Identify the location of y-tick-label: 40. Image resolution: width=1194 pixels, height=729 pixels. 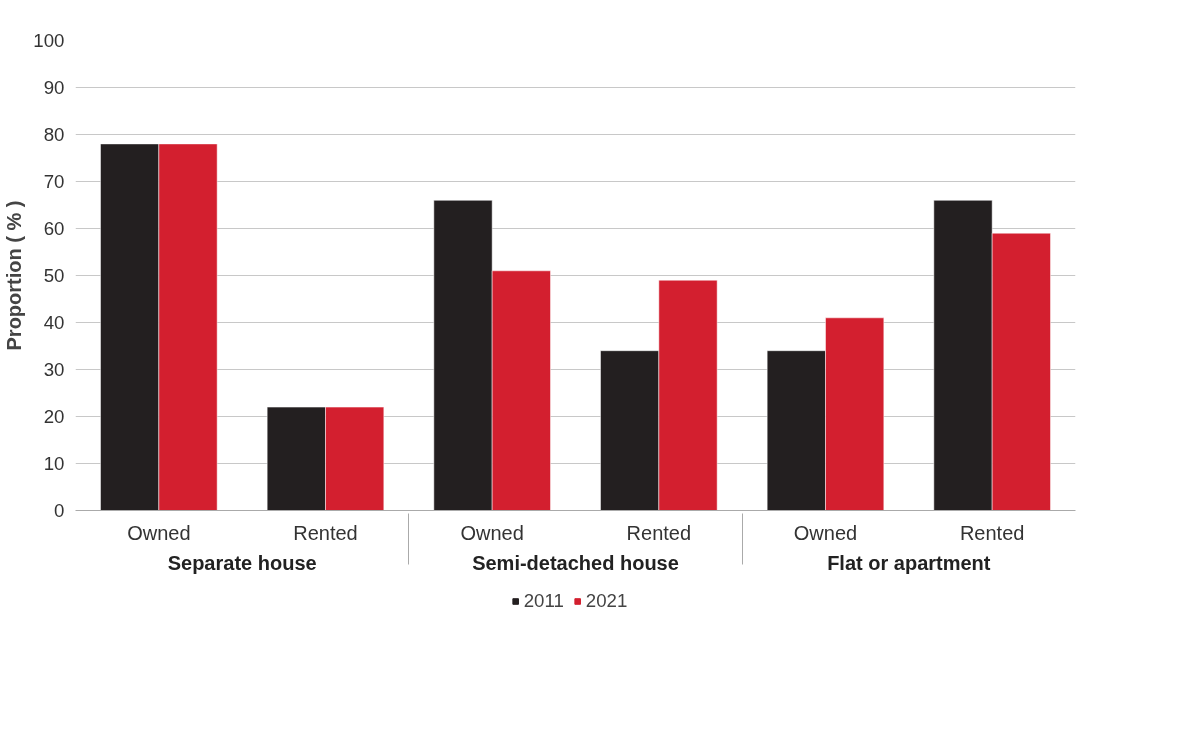
(54, 322).